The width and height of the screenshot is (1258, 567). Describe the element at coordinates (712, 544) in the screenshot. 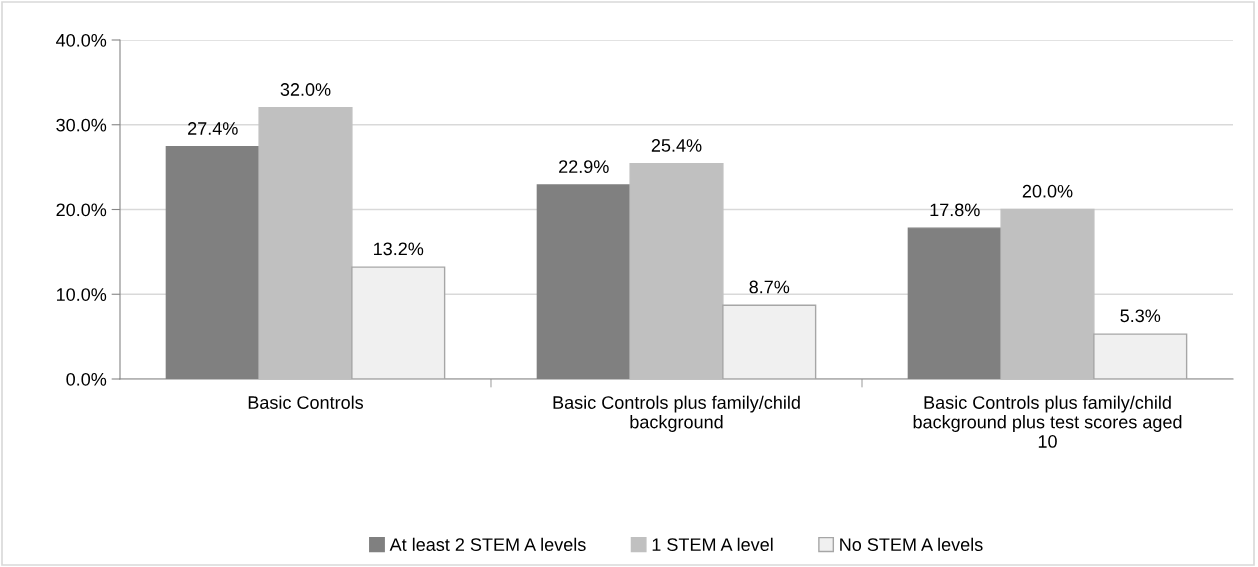

I see `legend-label: 1 STEM A level` at that location.